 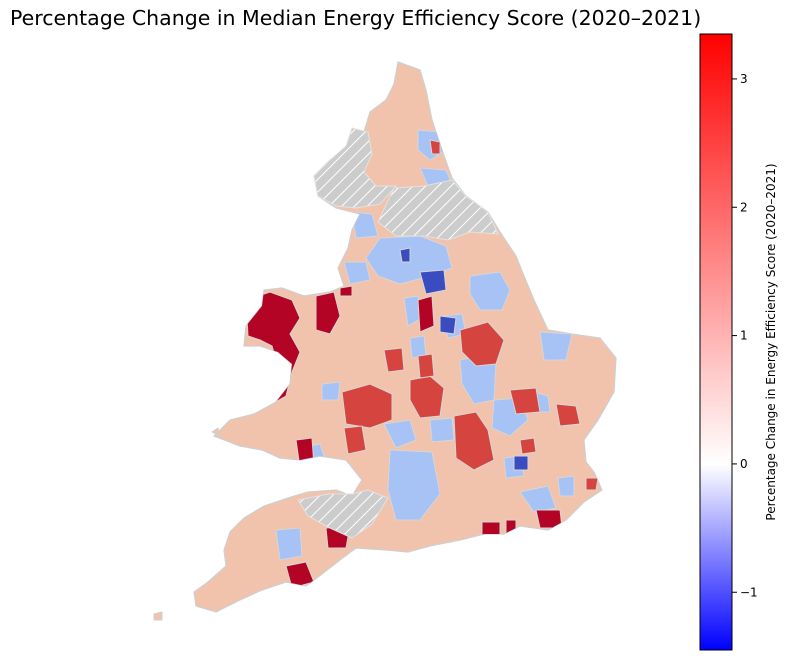 What do you see at coordinates (749, 592) in the screenshot?
I see `colorbar-tick-label: −1` at bounding box center [749, 592].